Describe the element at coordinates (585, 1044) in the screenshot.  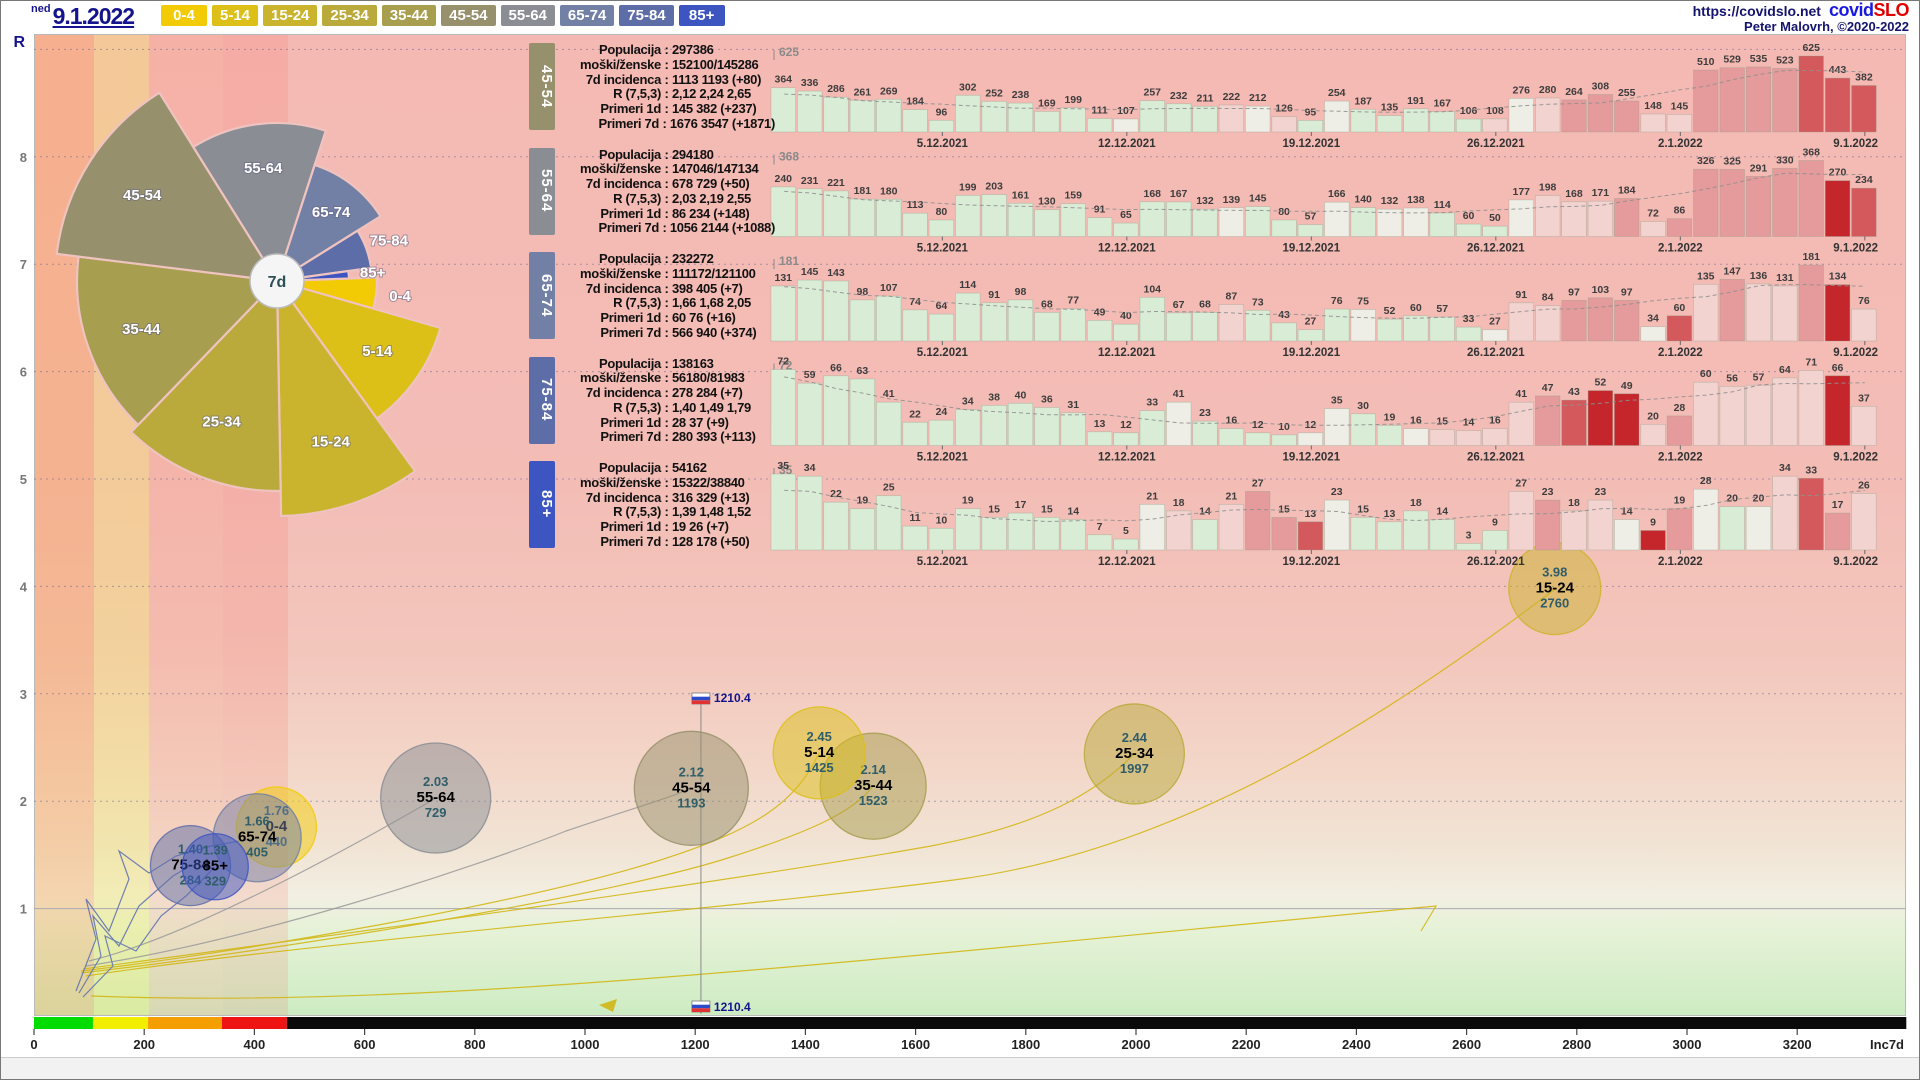
I see `svg-text: 1000` at that location.